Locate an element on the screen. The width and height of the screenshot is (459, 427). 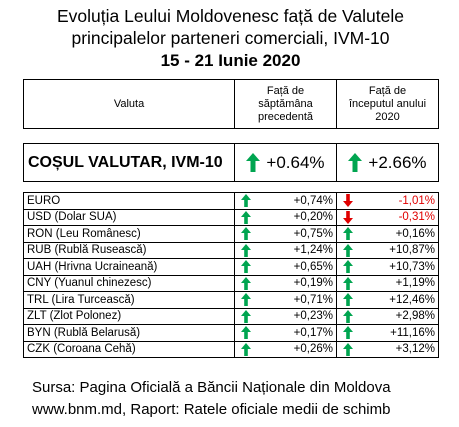
basket-row: COȘUL VALUTAR, IVM-10 +0.64% +2.66% is located at coordinates (231, 162).